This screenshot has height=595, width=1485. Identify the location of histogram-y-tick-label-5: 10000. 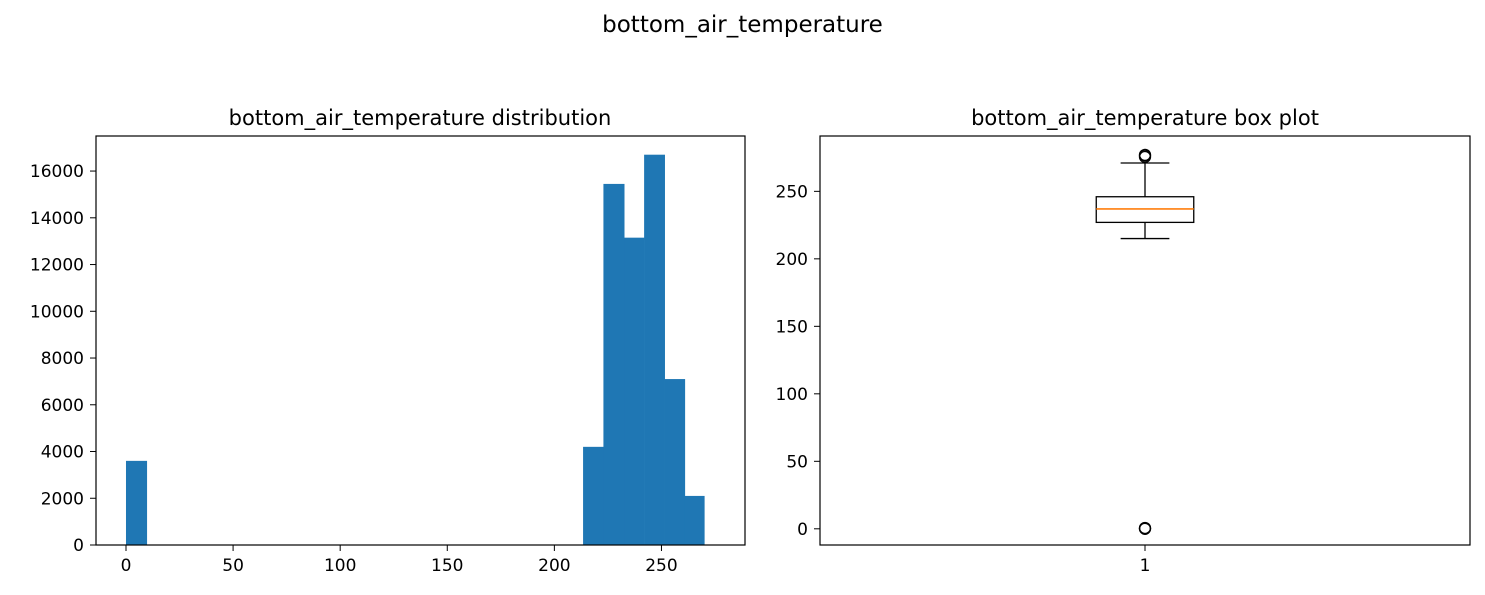
(57, 312).